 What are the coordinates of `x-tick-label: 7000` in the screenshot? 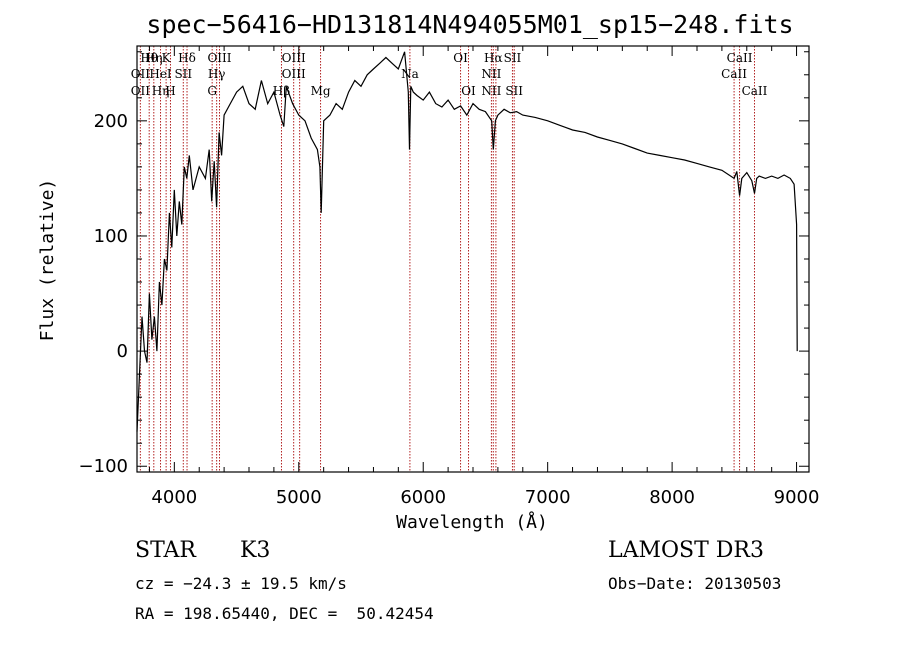 It's located at (548, 497).